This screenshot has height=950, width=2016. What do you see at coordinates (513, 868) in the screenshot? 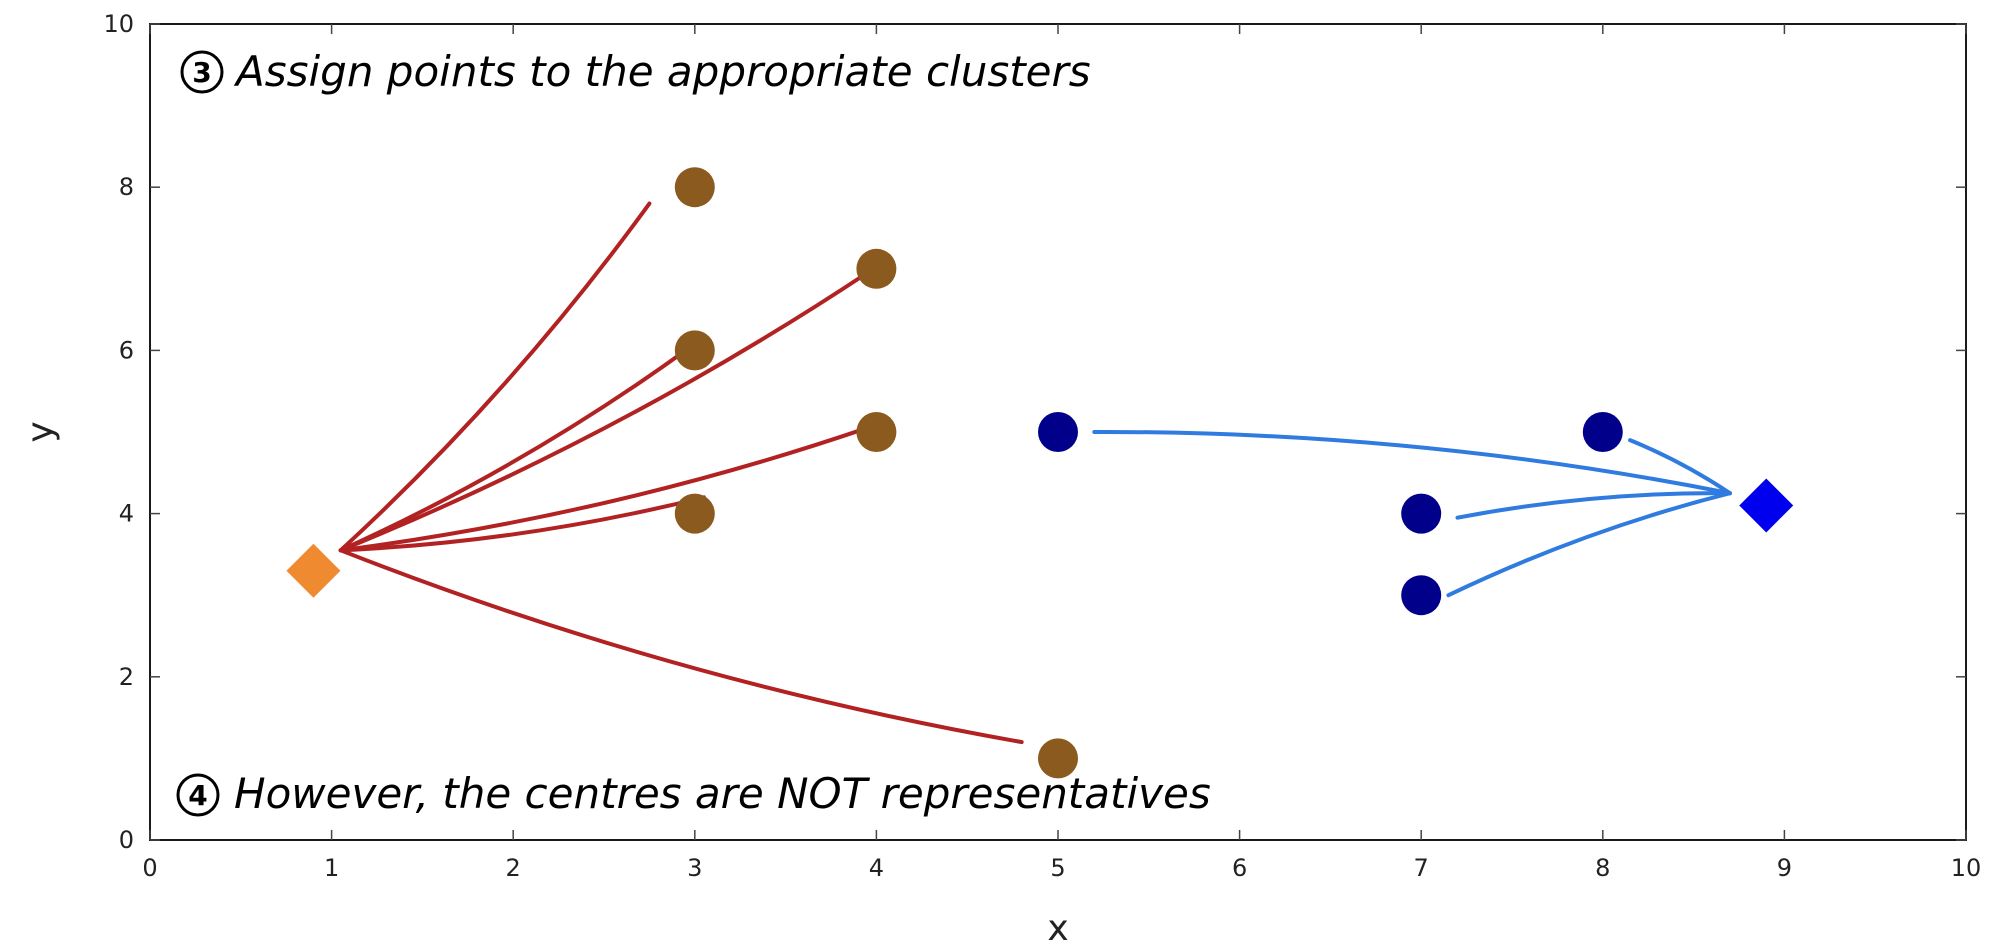
I see `x-tick-label: 2` at bounding box center [513, 868].